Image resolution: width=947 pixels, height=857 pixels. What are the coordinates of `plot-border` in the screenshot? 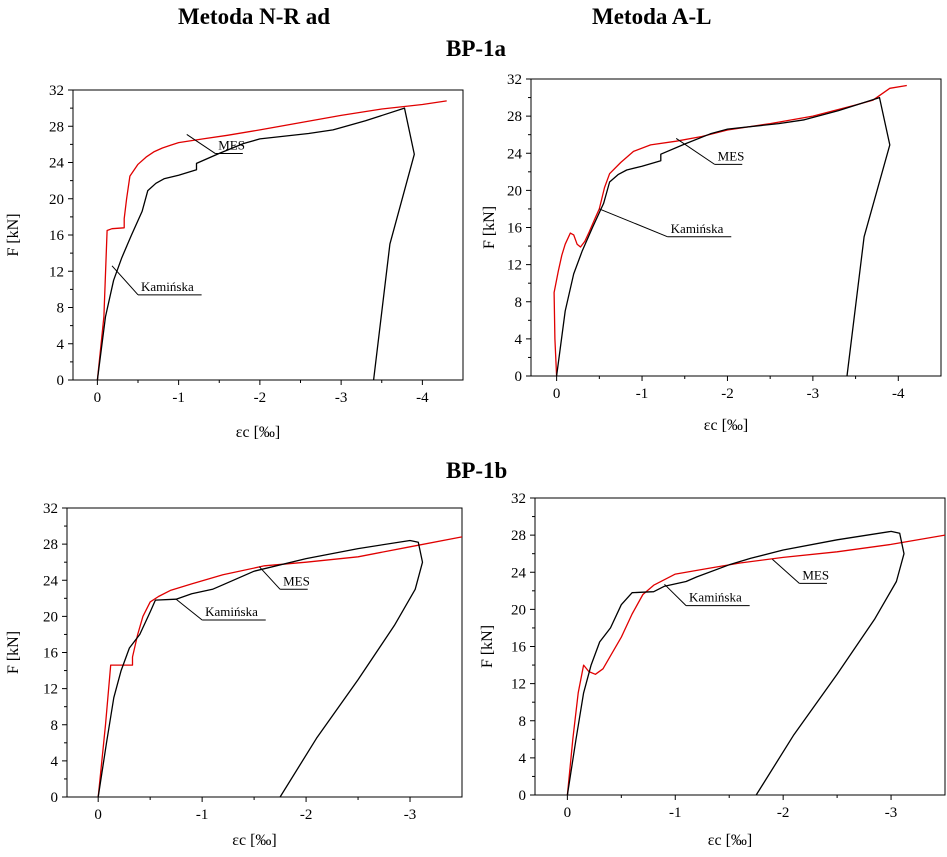 It's located at (264, 652).